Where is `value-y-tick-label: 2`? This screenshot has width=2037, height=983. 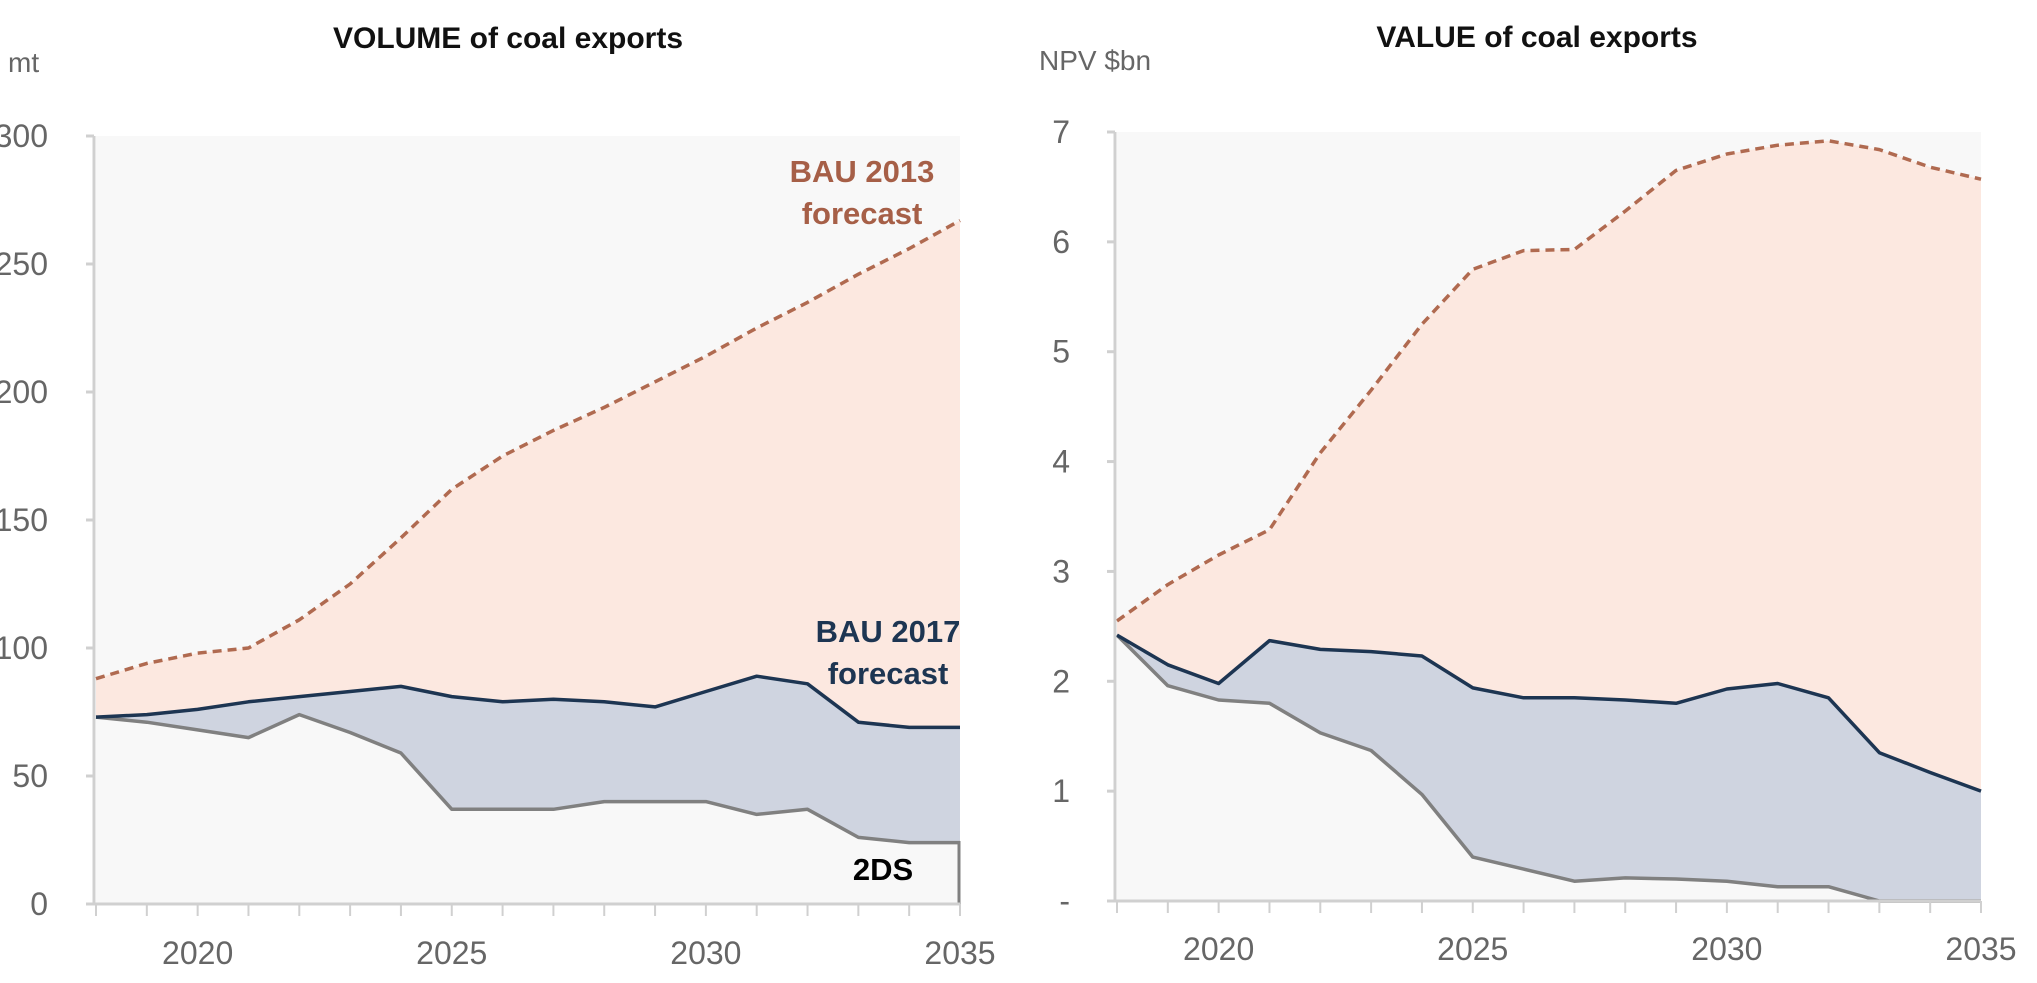 value-y-tick-label: 2 is located at coordinates (1061, 681).